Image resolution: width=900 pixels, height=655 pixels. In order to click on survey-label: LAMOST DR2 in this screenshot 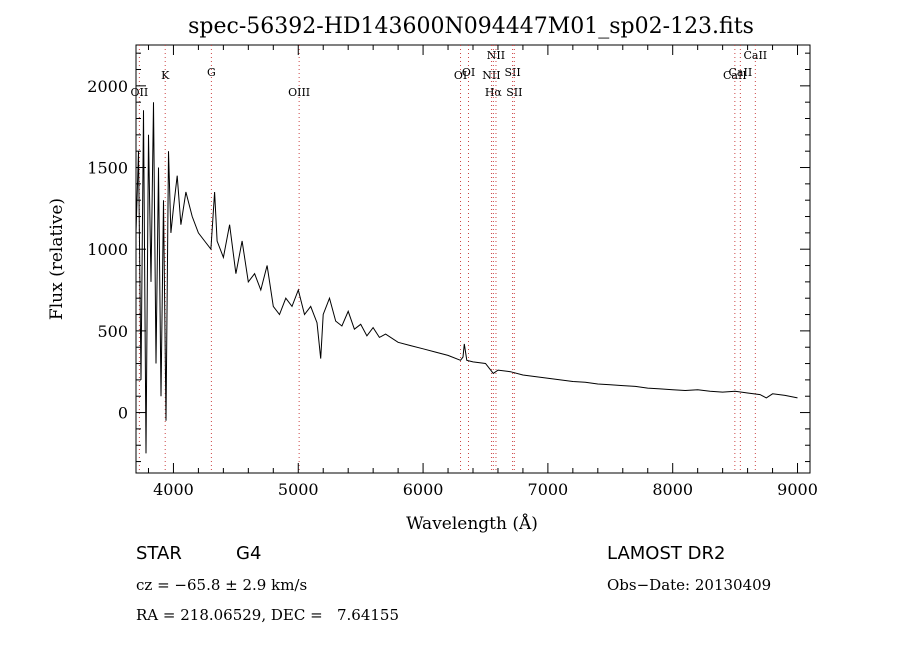, I will do `click(666, 553)`.